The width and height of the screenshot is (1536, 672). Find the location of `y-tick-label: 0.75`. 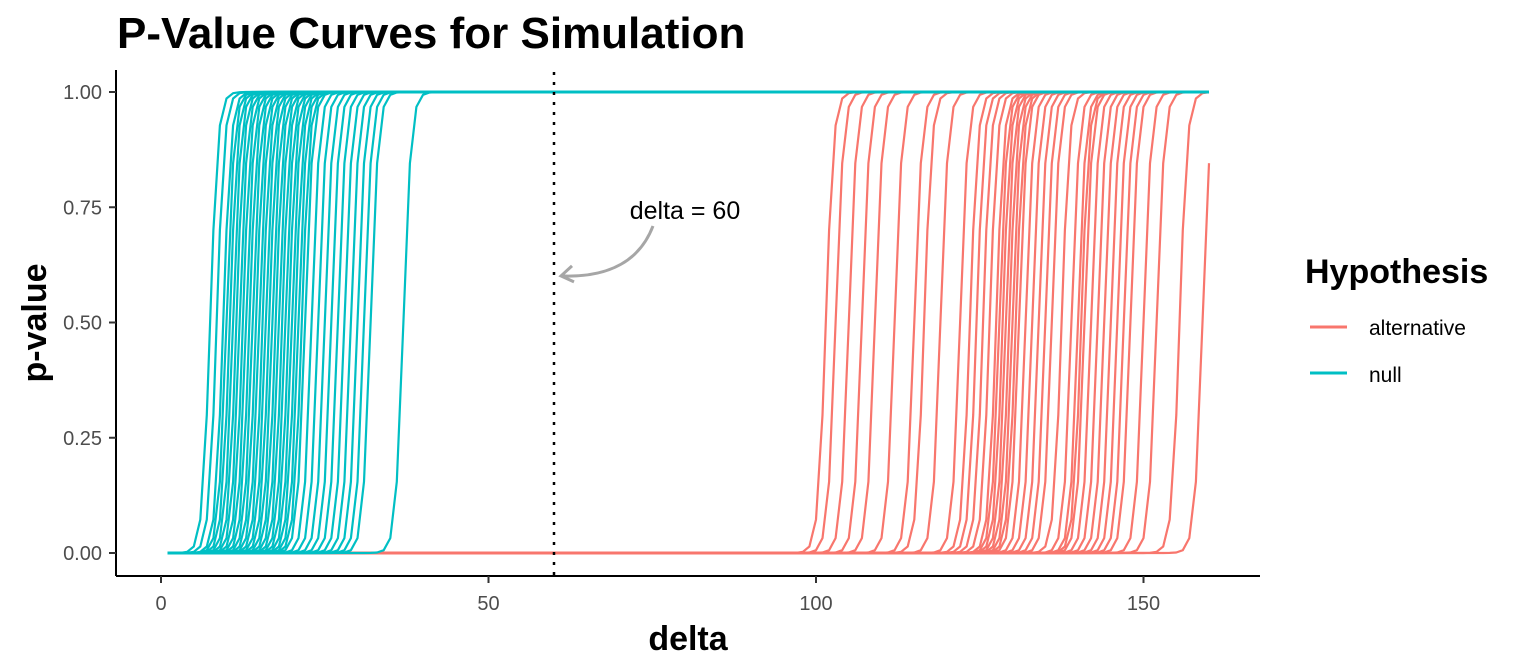

y-tick-label: 0.75 is located at coordinates (82, 208).